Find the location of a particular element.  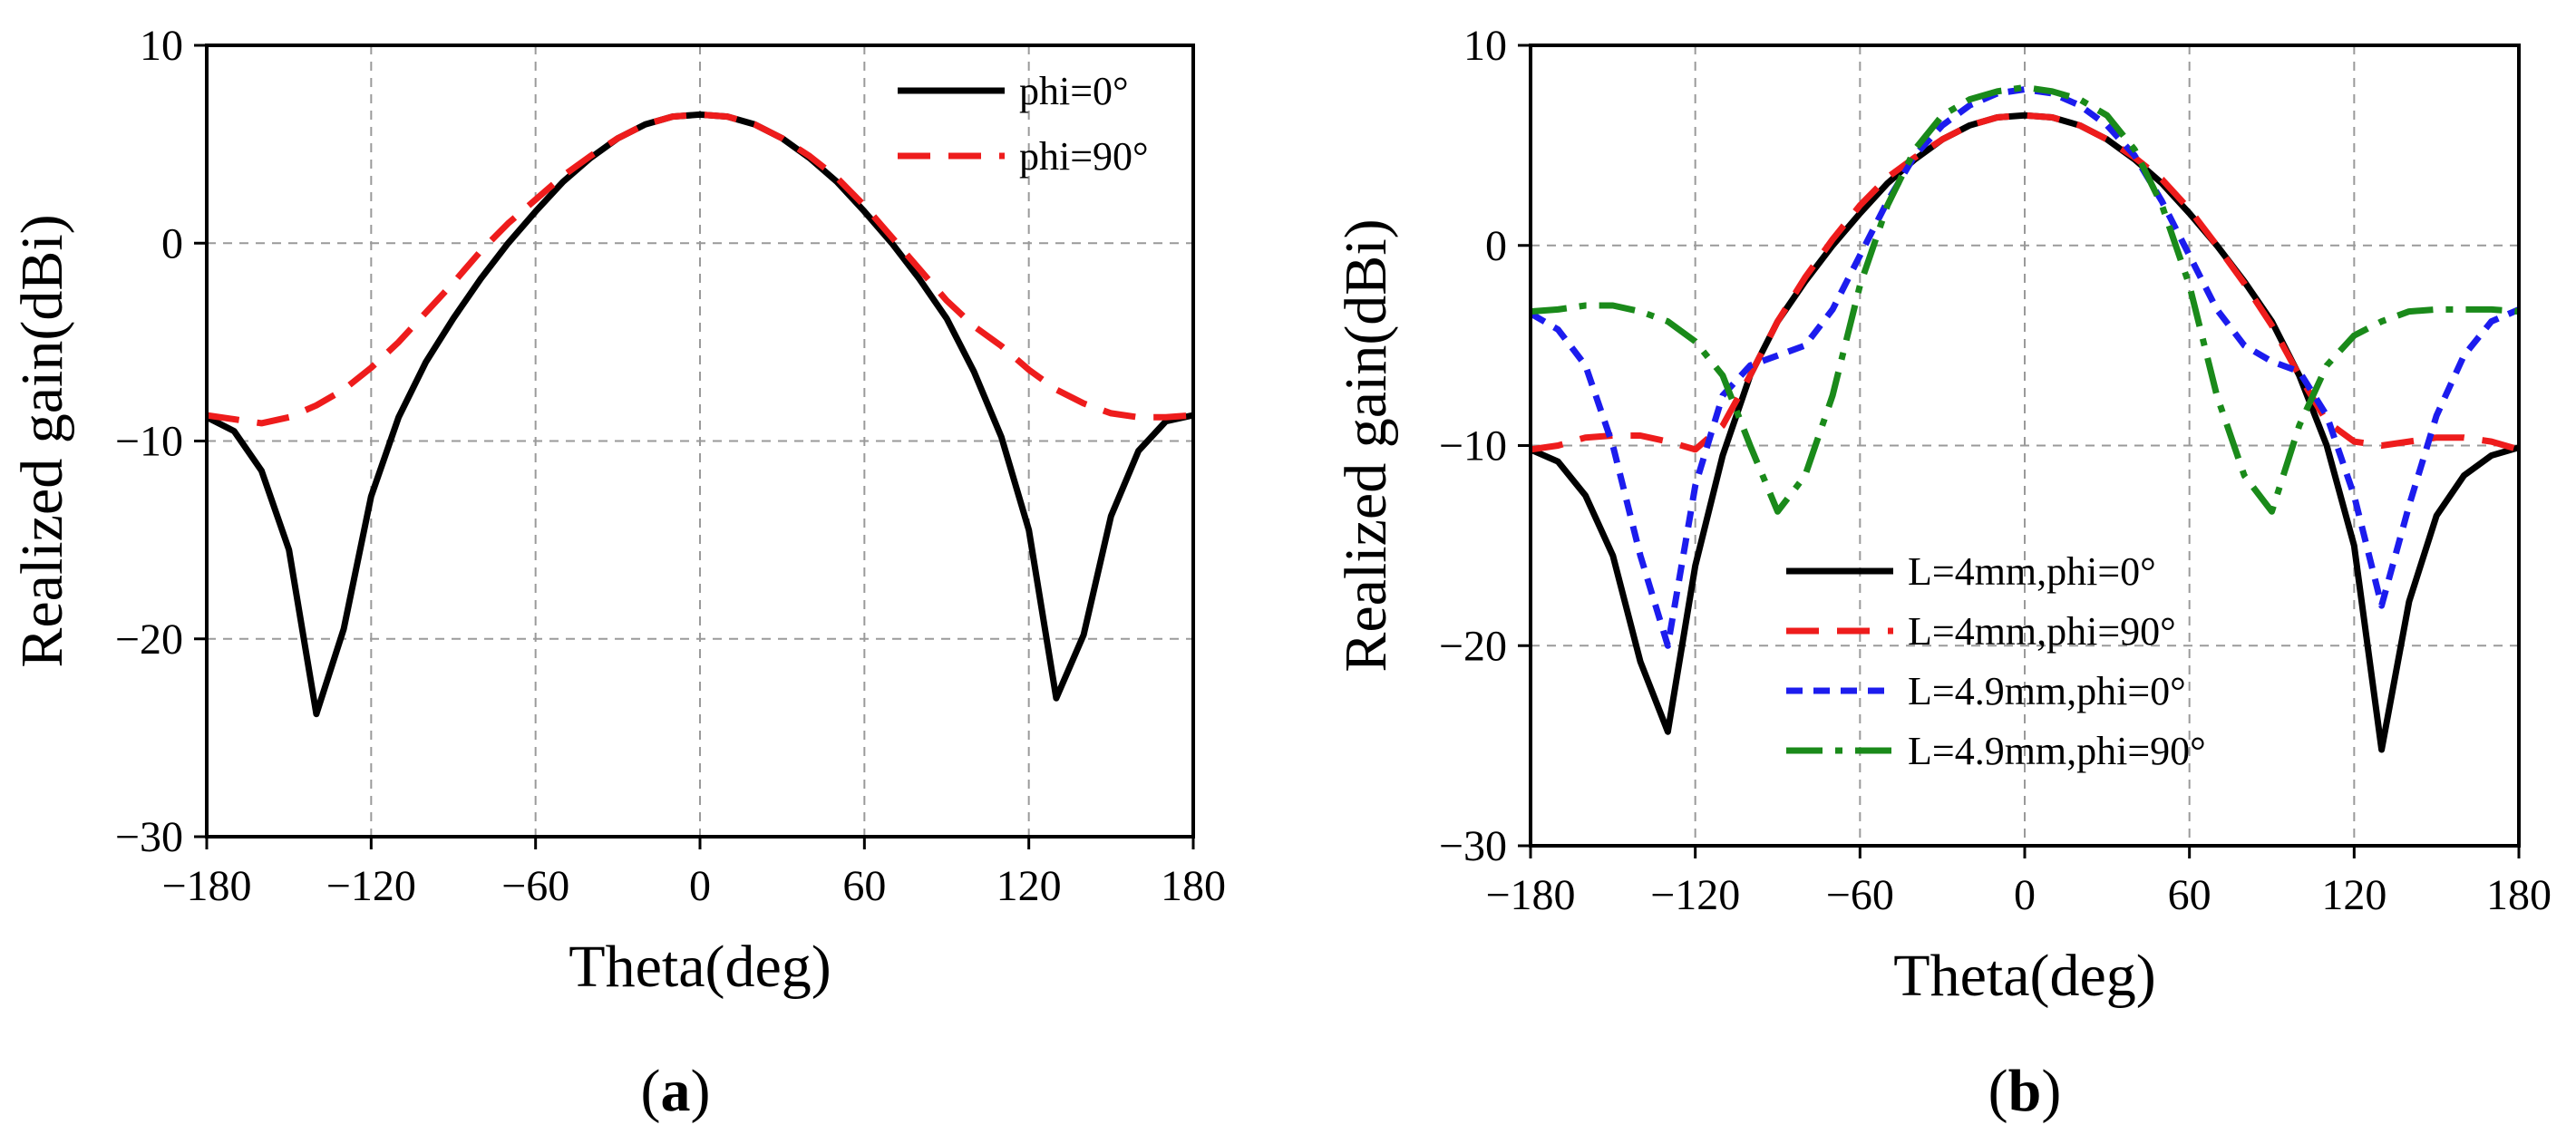

legend-label-1: L=4mm,phi=0° is located at coordinates (2032, 571).